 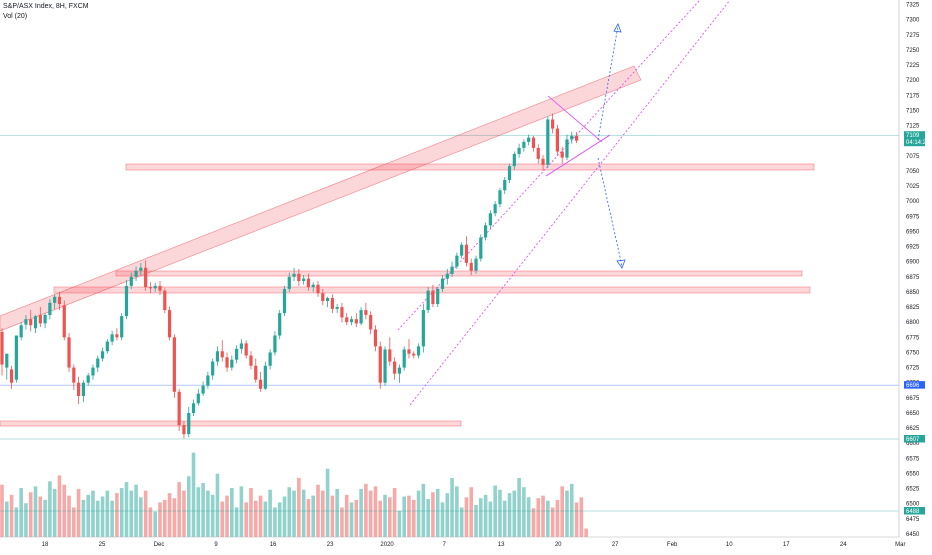 What do you see at coordinates (918, 143) in the screenshot?
I see `price-tag-countdown: 04:14:22` at bounding box center [918, 143].